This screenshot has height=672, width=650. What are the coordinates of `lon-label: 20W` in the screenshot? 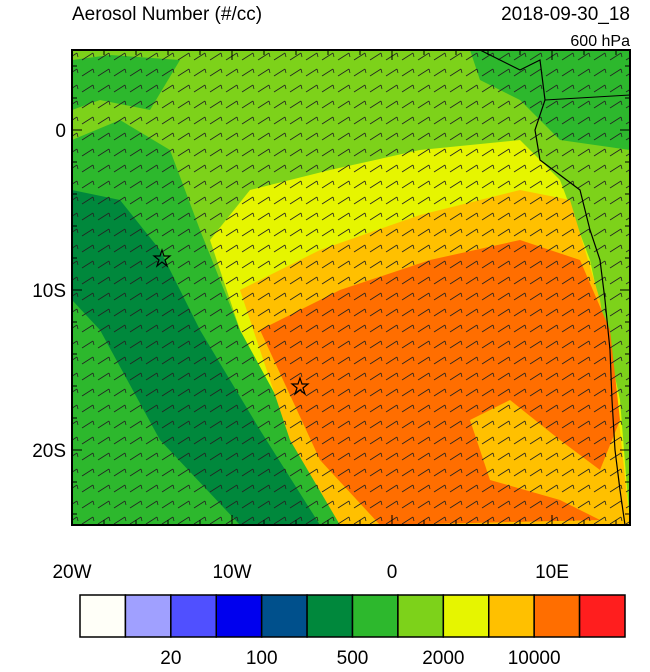 It's located at (71, 572).